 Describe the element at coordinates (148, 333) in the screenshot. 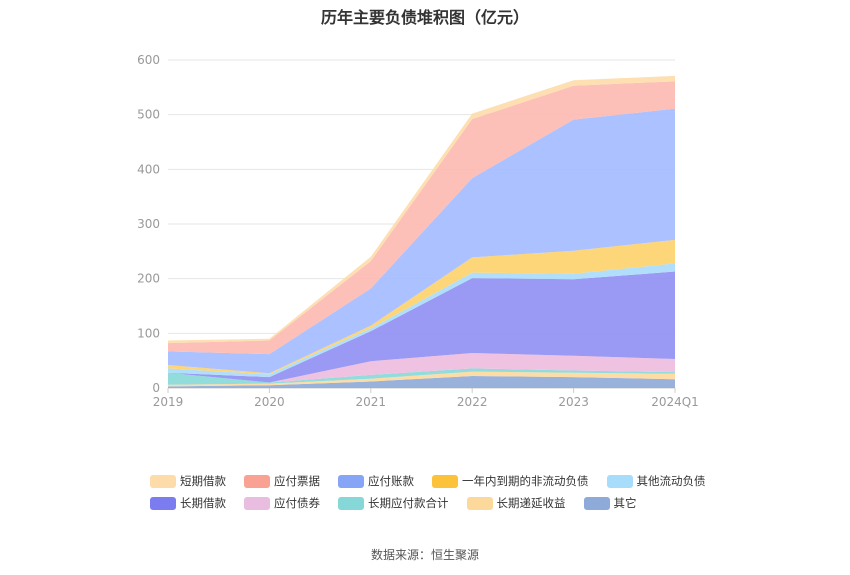

I see `y-tick-label: 100` at that location.